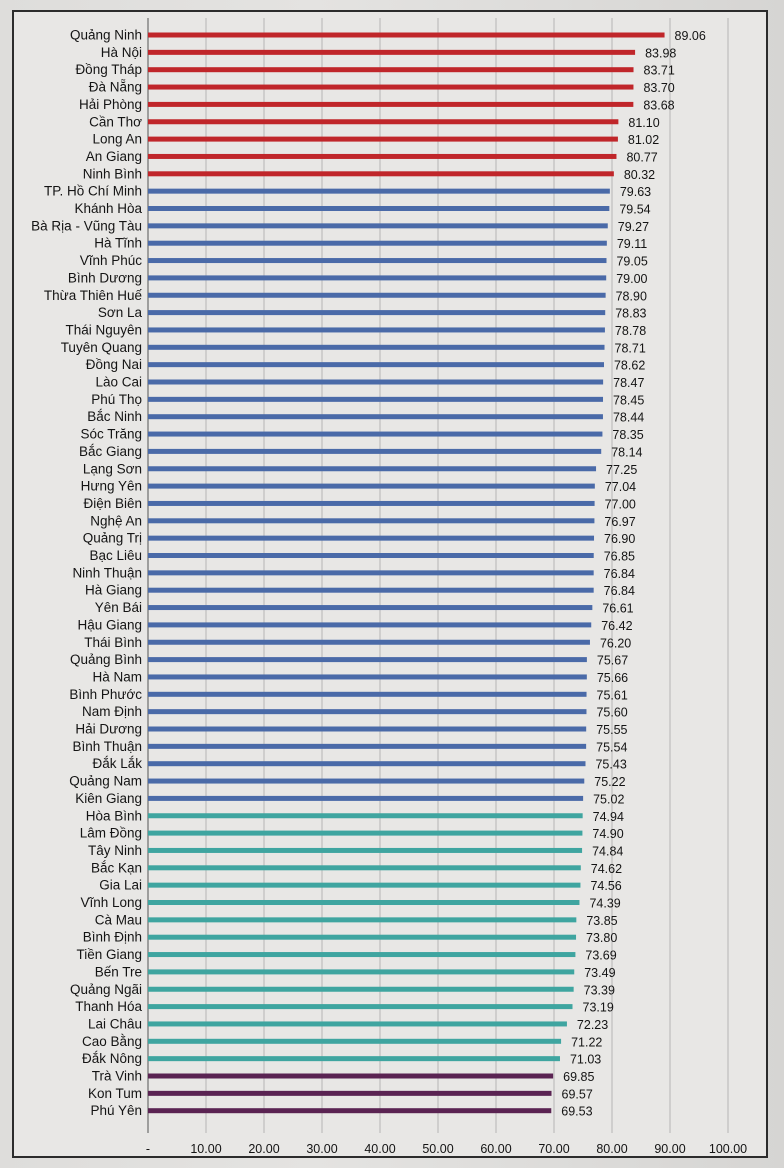  Describe the element at coordinates (120, 312) in the screenshot. I see `category-label: Sơn La` at that location.